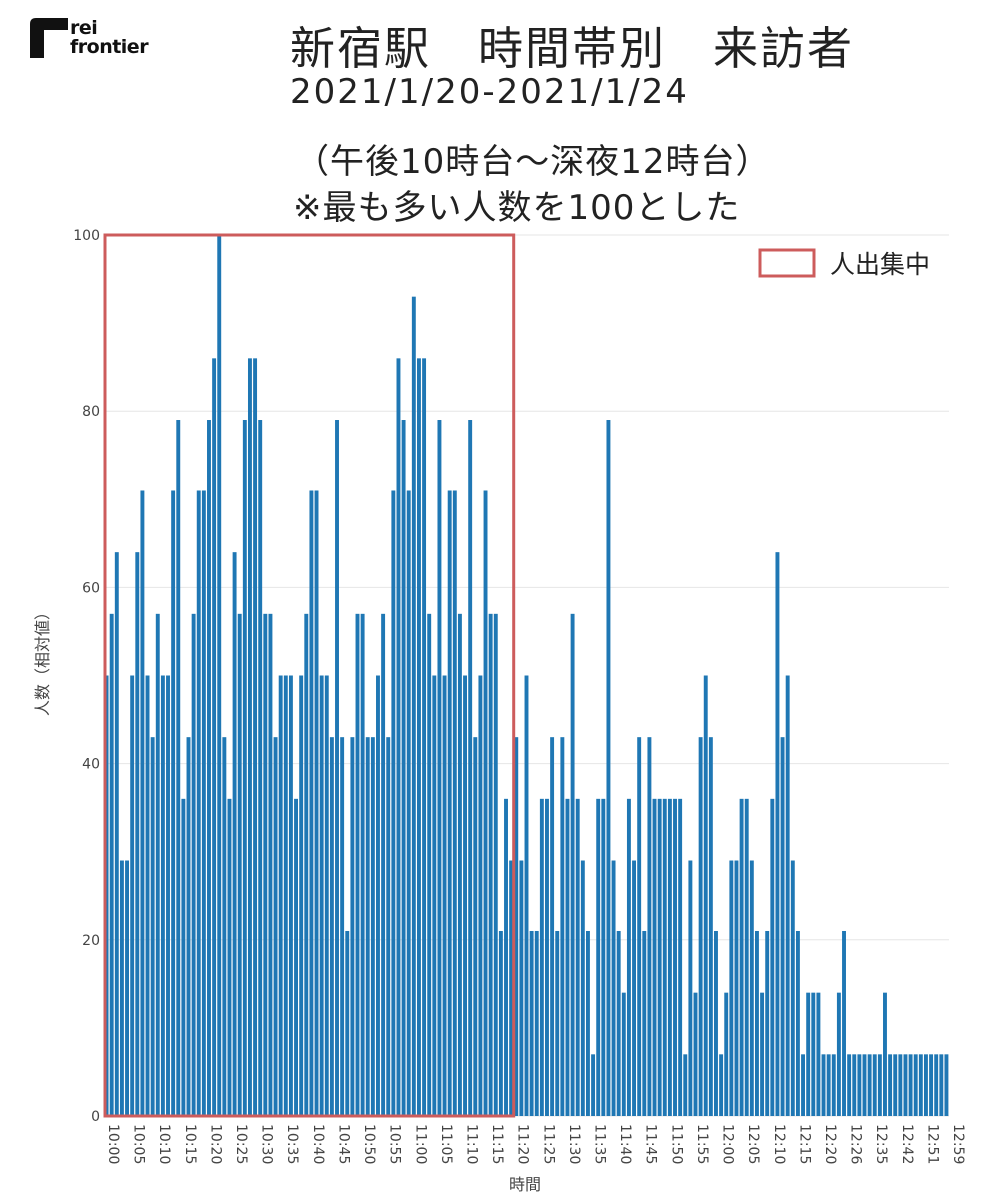  Describe the element at coordinates (91, 765) in the screenshot. I see `y-tick-label: 40` at that location.